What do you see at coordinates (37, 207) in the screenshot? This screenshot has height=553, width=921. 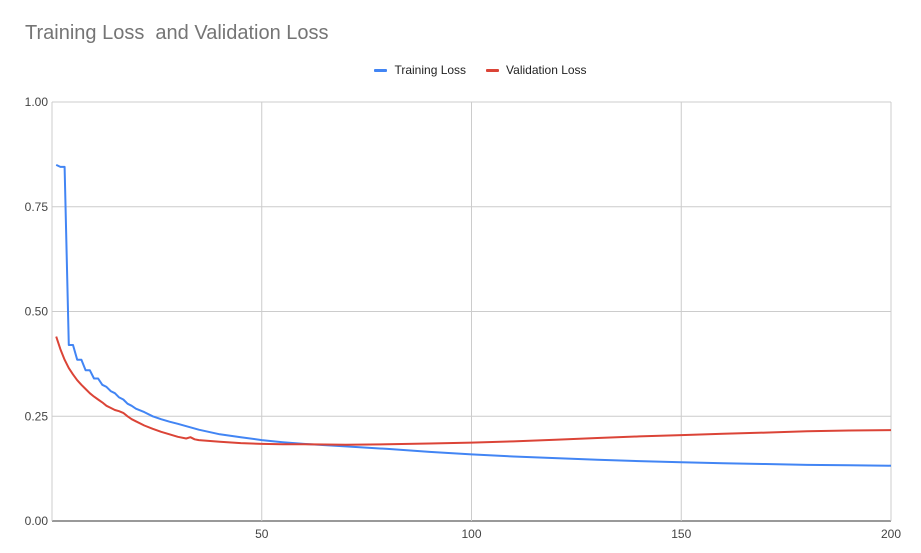 I see `y-tick-label: 0.75` at bounding box center [37, 207].